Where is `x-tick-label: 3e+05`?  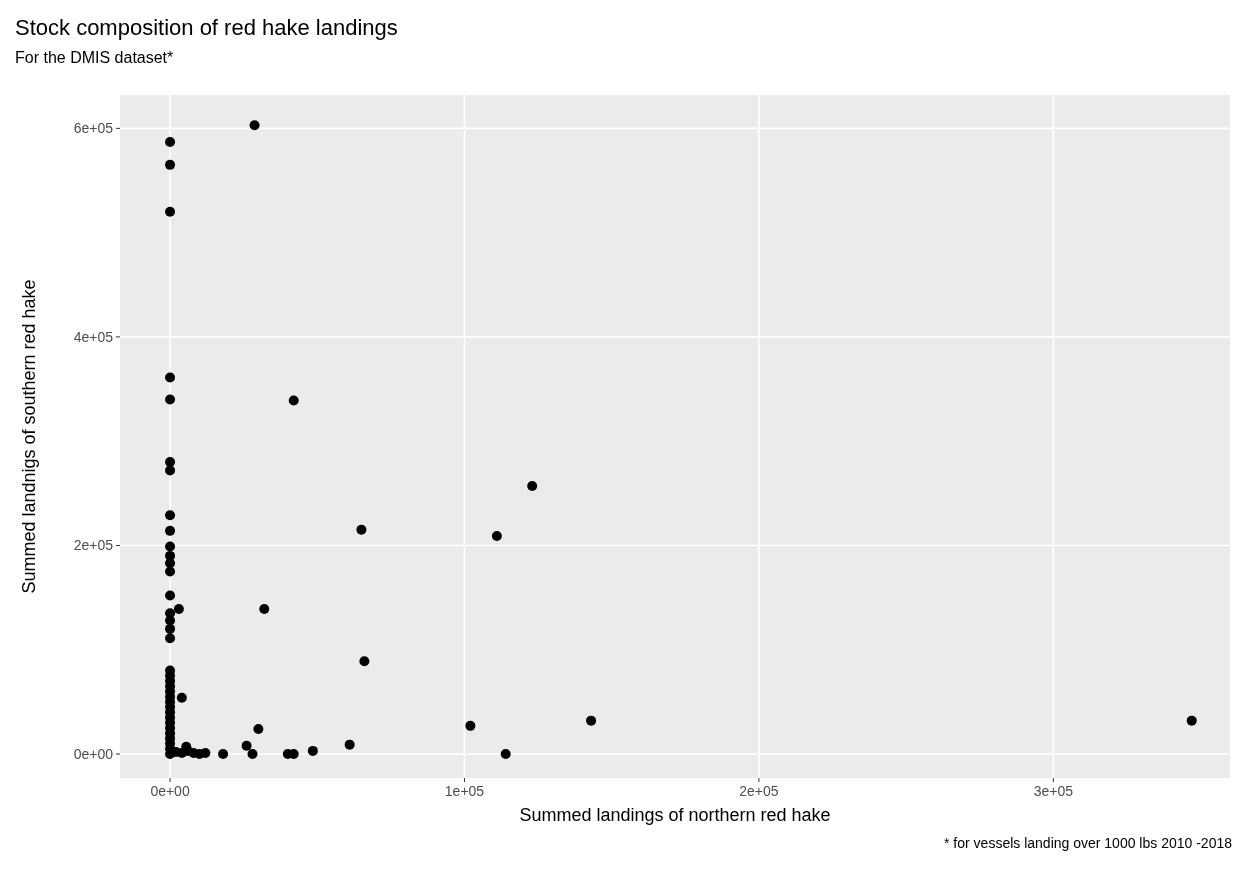
x-tick-label: 3e+05 is located at coordinates (1053, 791).